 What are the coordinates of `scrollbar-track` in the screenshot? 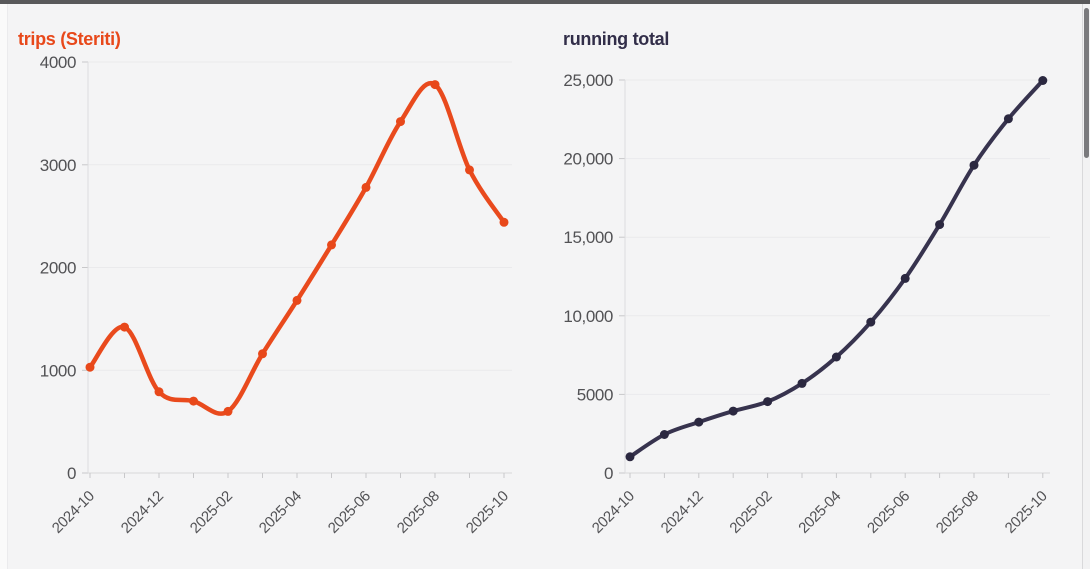 It's located at (1086, 286).